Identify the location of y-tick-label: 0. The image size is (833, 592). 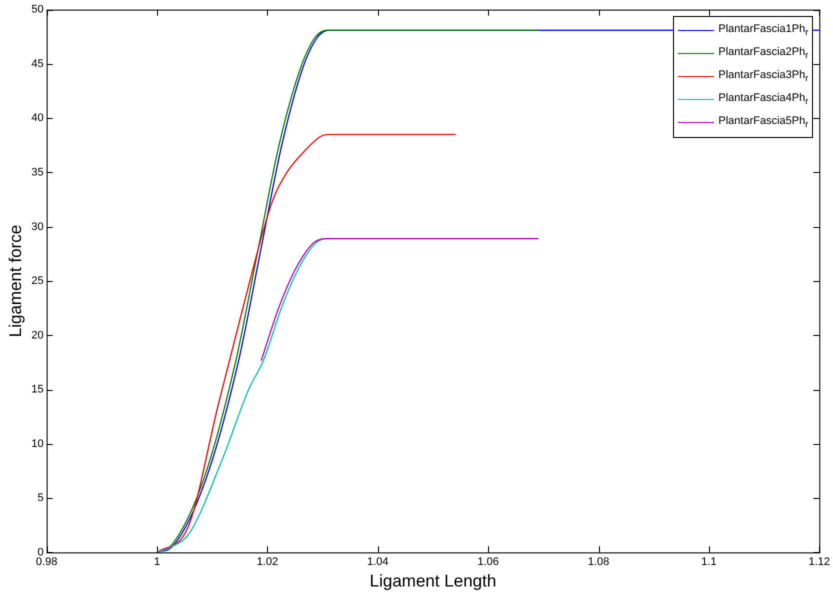
(41, 552).